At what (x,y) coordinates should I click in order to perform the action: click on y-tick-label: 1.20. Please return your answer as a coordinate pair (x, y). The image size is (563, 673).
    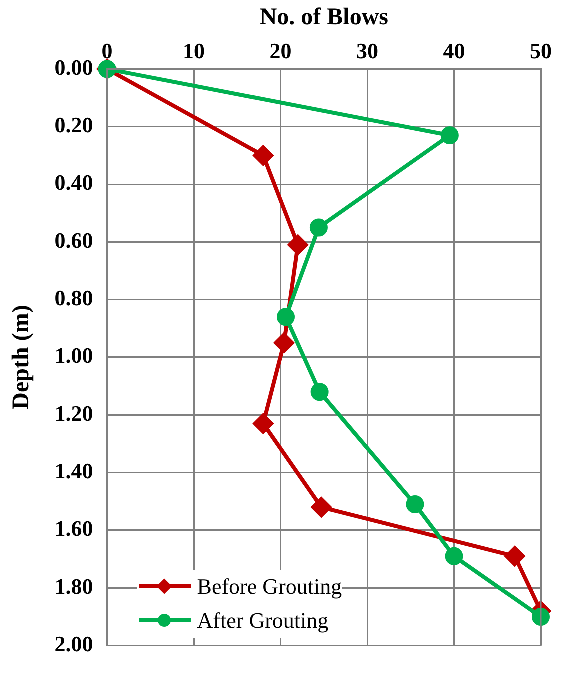
    Looking at the image, I should click on (74, 413).